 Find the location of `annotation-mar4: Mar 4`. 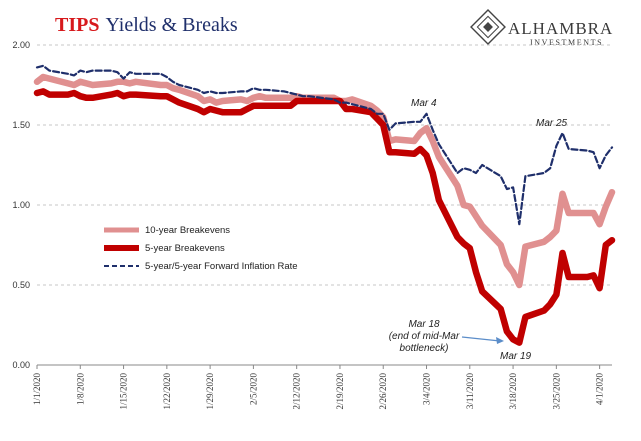

annotation-mar4: Mar 4 is located at coordinates (424, 103).